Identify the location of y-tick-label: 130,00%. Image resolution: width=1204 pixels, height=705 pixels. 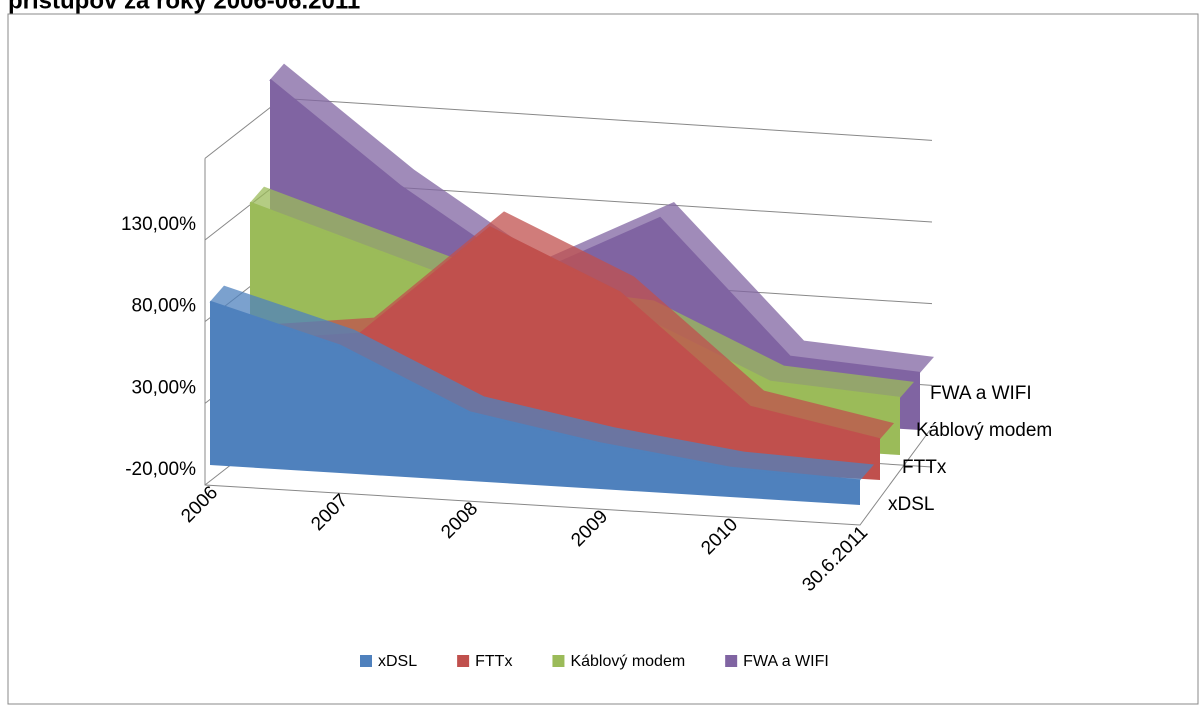
(158, 224).